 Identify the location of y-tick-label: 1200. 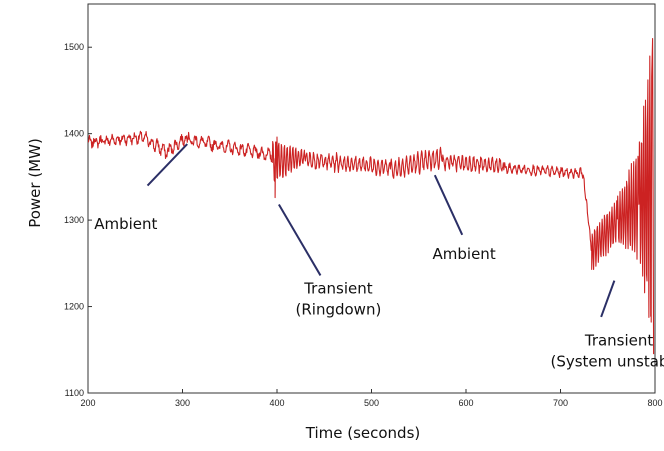
(74, 307).